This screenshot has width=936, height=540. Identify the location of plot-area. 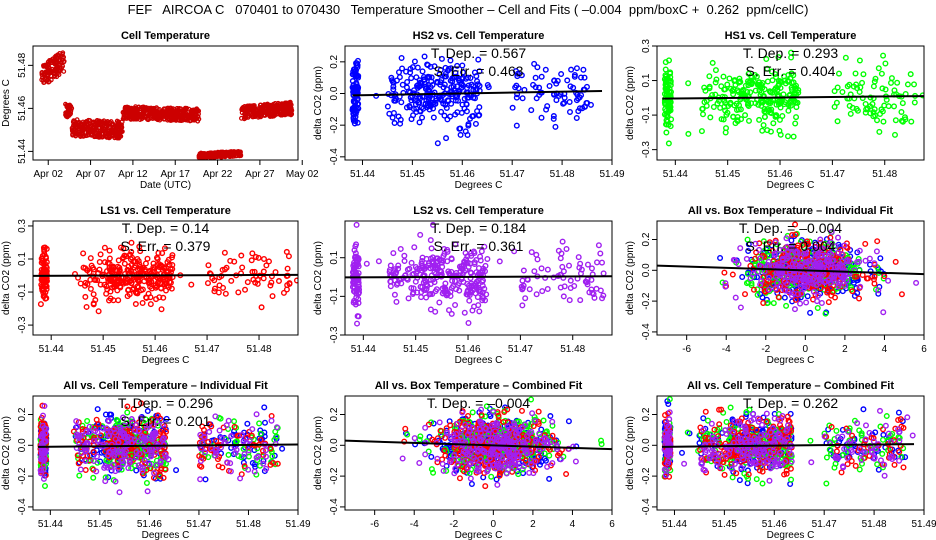
(478, 274).